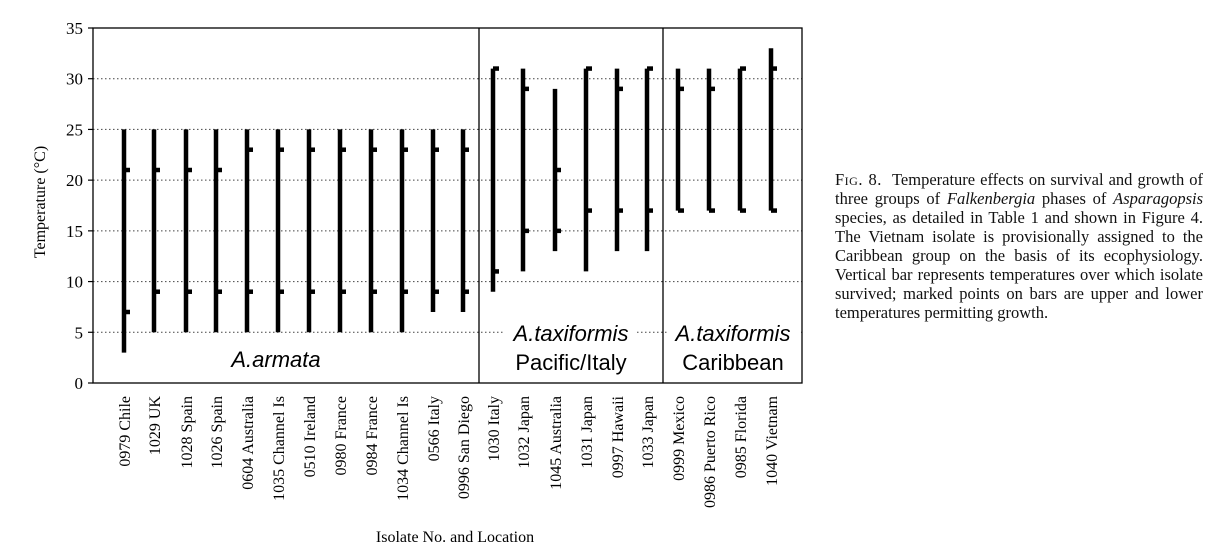  I want to click on group-region: Pacific/Italy, so click(570, 362).